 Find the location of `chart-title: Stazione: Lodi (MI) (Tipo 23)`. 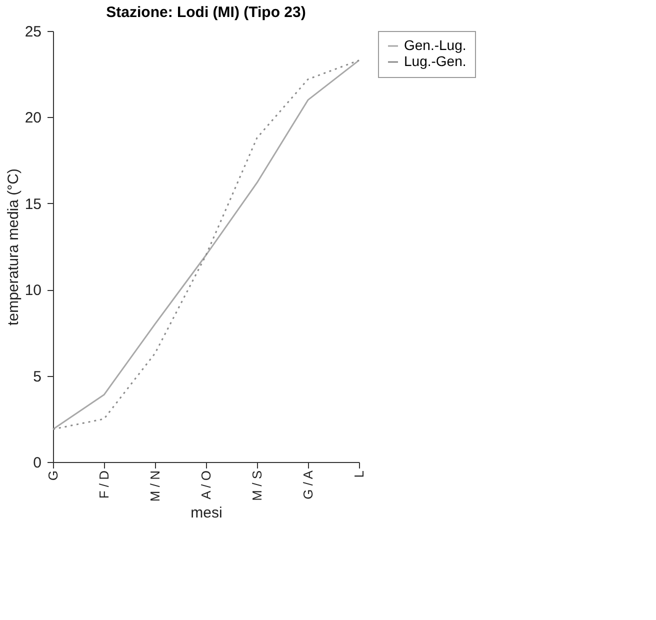

chart-title: Stazione: Lodi (MI) (Tipo 23) is located at coordinates (206, 12).